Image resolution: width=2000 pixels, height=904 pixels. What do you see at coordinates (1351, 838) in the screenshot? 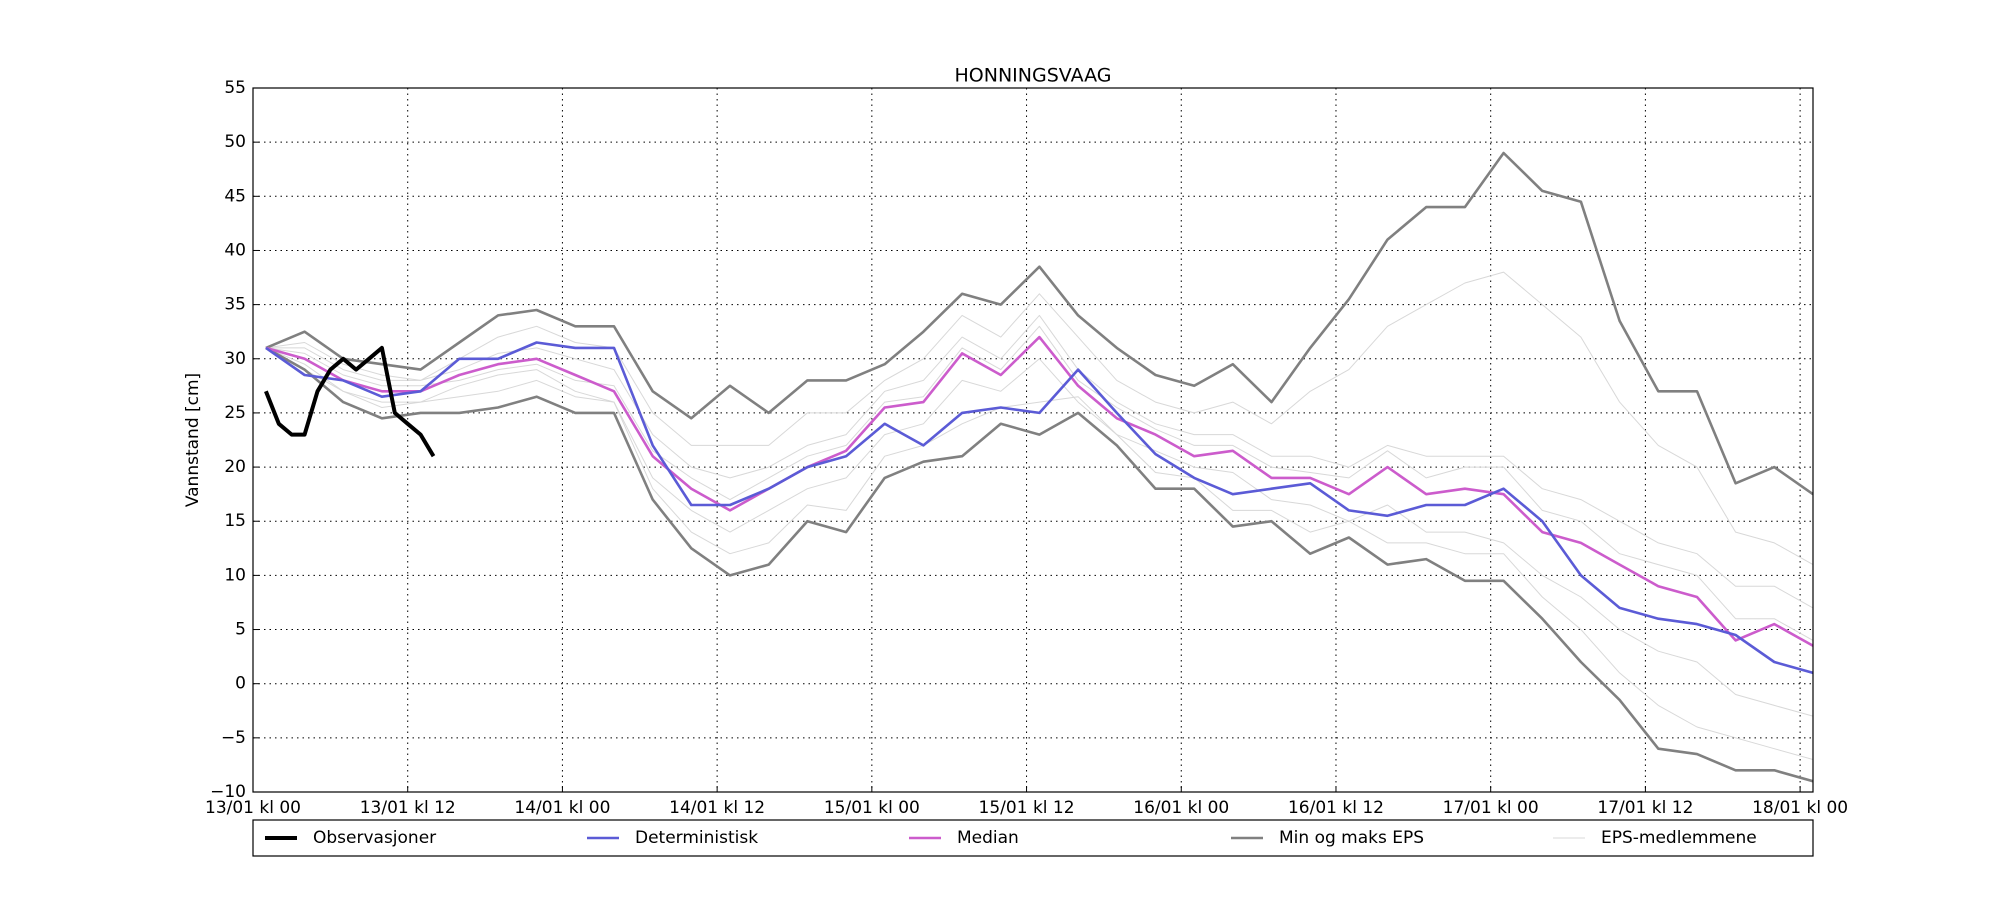
I see `legend-label: Min og maks EPS` at bounding box center [1351, 838].